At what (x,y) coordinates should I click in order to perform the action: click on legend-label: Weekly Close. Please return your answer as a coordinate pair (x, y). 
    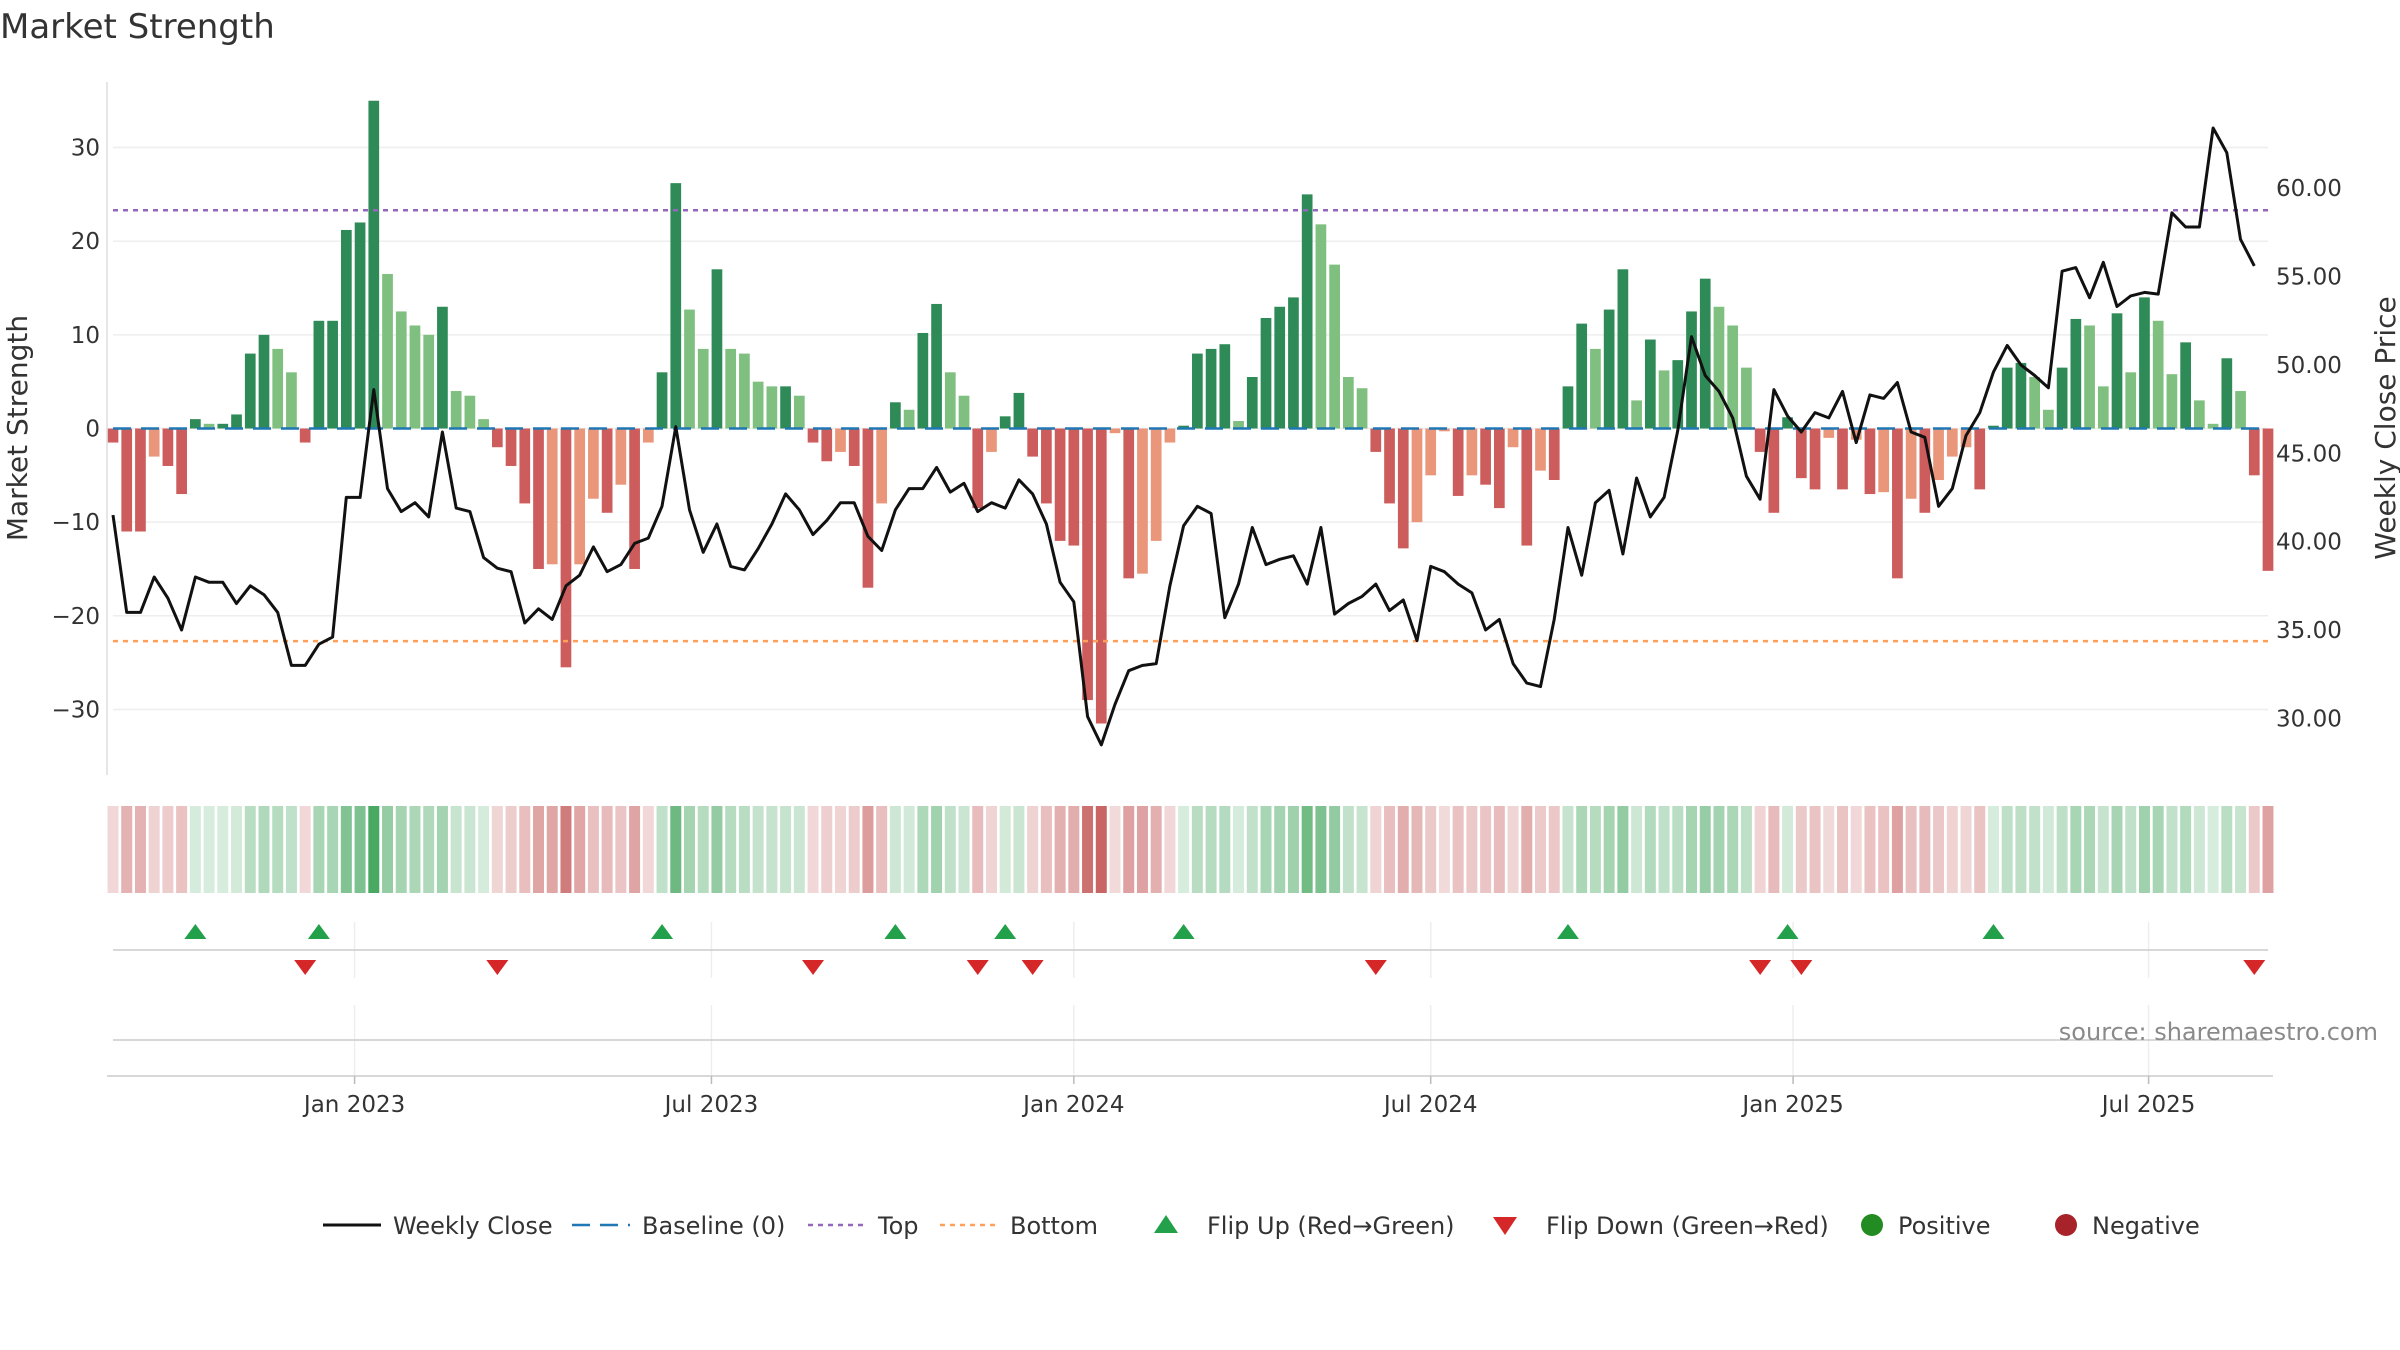
    Looking at the image, I should click on (473, 1226).